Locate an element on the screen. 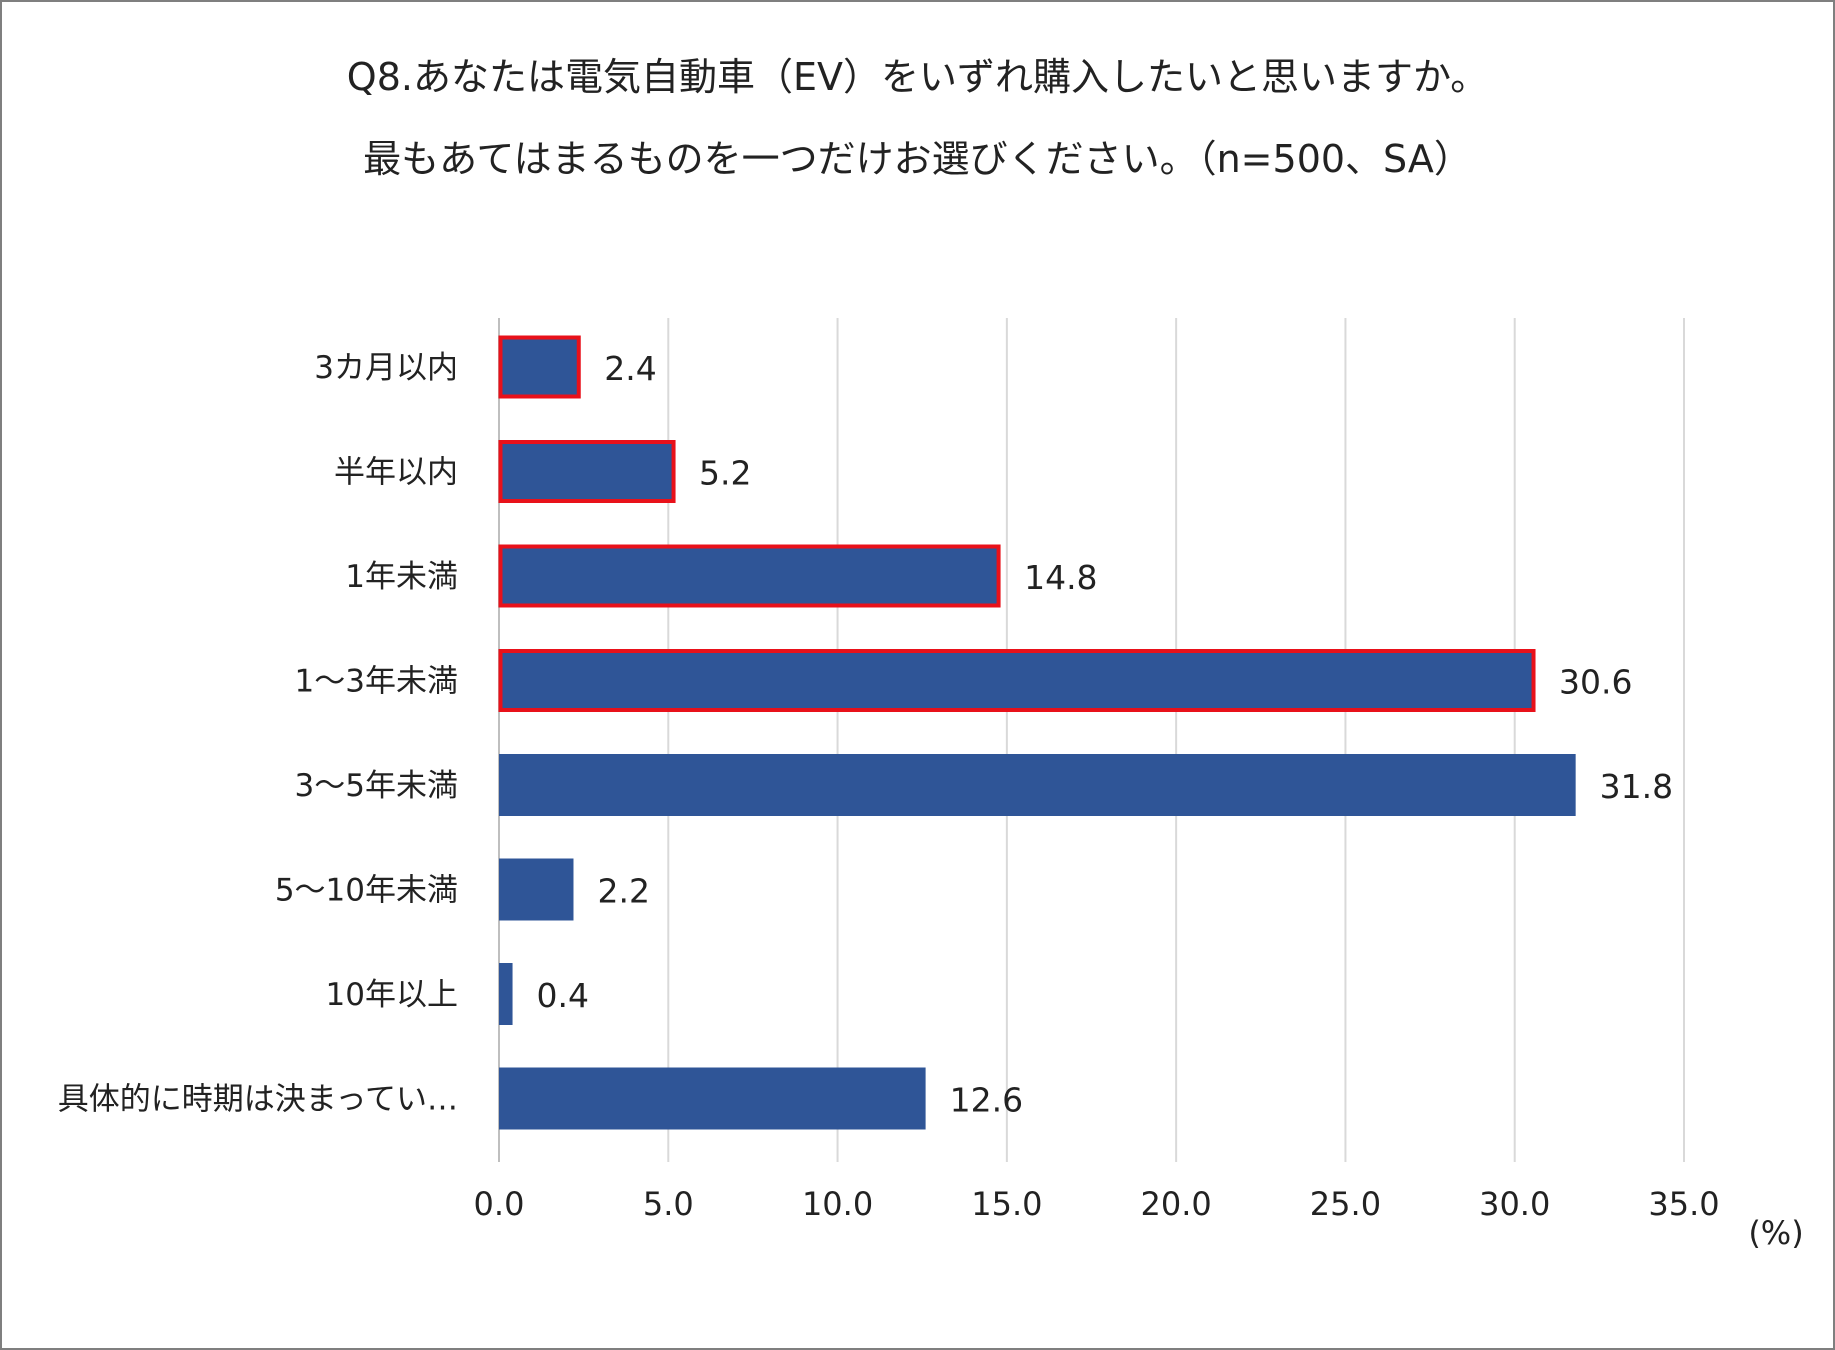  category-label: 5～10年未満 is located at coordinates (366, 891).